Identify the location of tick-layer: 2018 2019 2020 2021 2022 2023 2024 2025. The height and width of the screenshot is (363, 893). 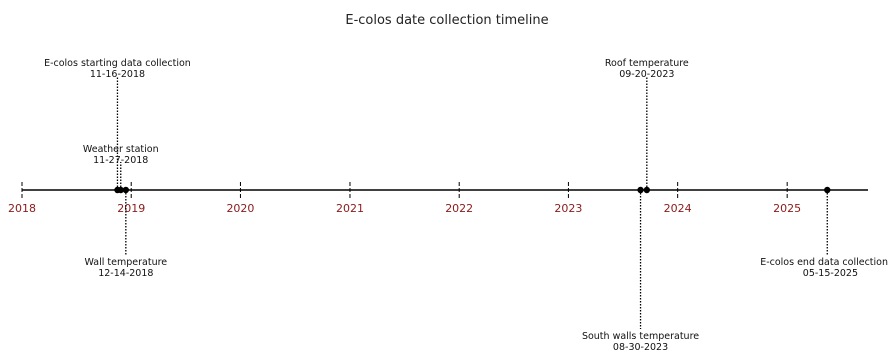
(404, 198).